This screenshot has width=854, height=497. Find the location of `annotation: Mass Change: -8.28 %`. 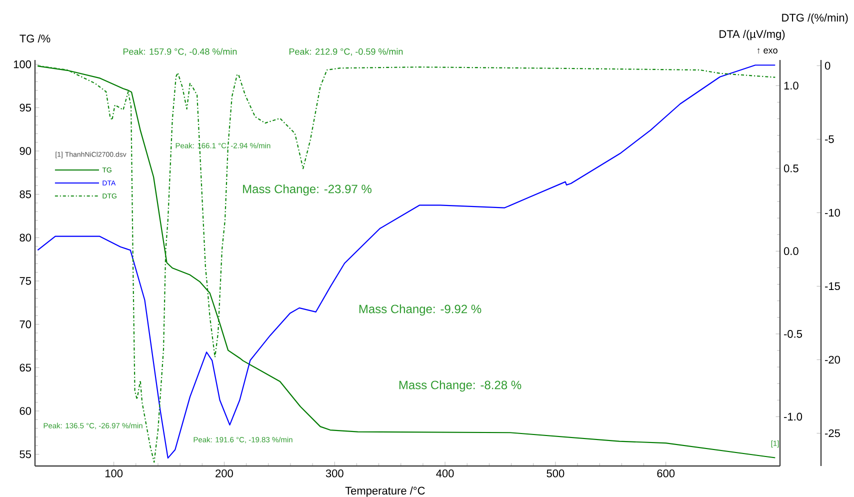

annotation: Mass Change: -8.28 % is located at coordinates (460, 386).